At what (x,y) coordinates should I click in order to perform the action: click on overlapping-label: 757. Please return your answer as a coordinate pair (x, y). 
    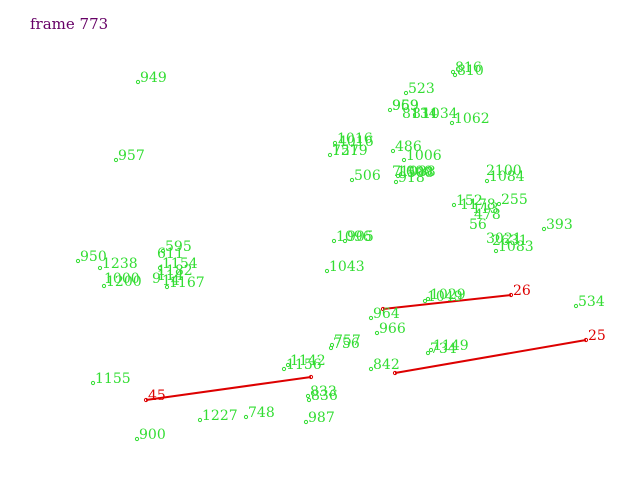
    Looking at the image, I should click on (345, 151).